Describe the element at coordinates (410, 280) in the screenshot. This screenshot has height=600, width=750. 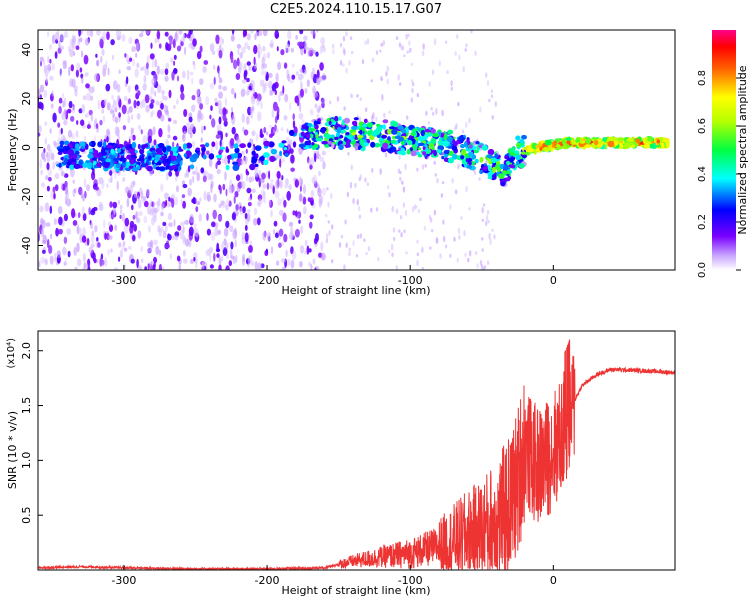
I see `x-tick-label: -100` at that location.